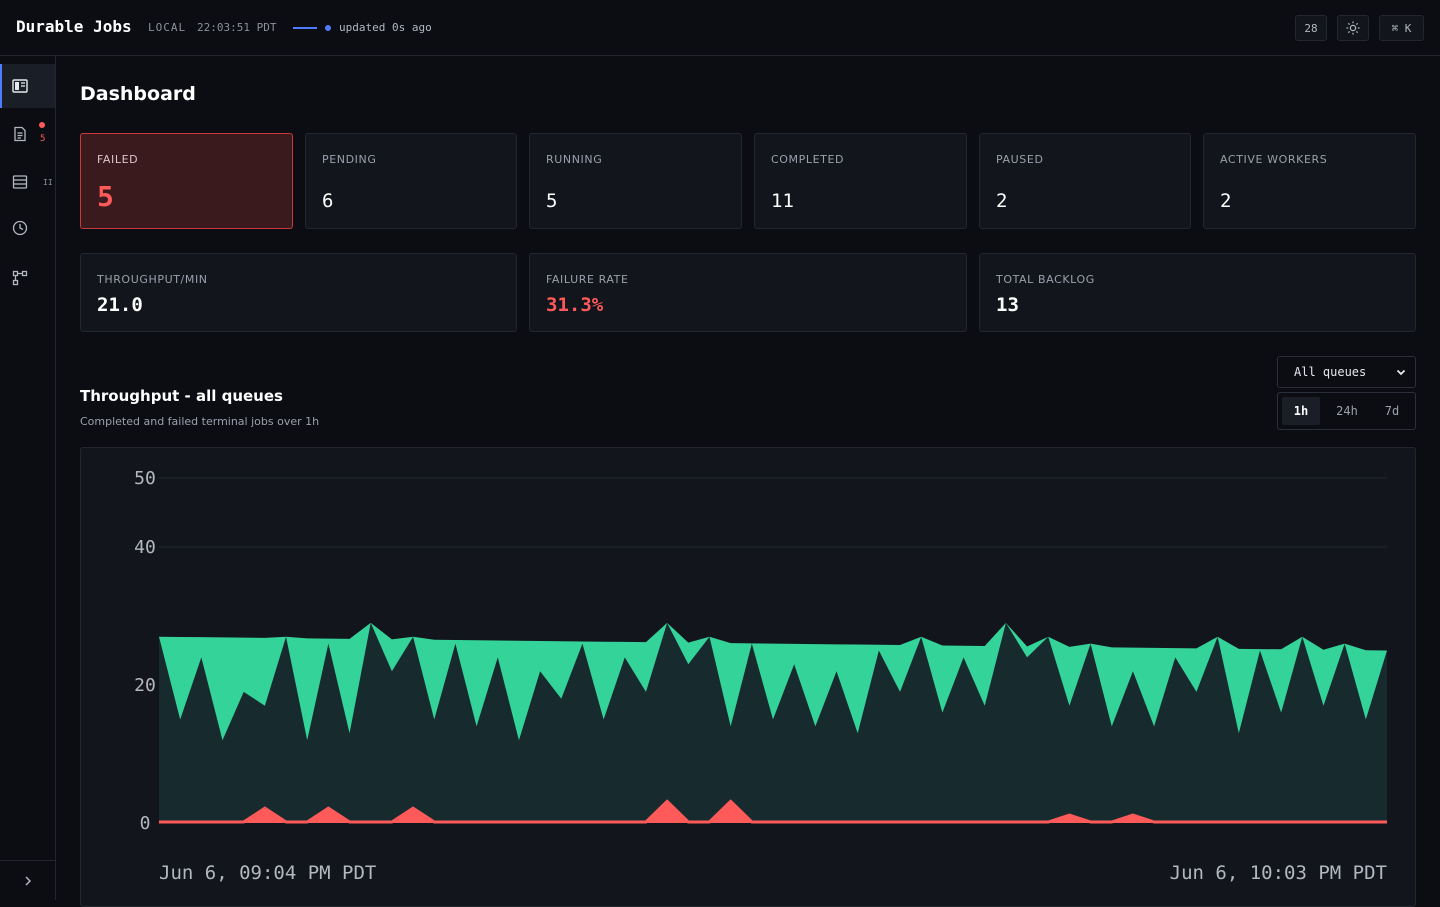 The image size is (1440, 907). What do you see at coordinates (1401, 372) in the screenshot?
I see `chevron-down-icon` at bounding box center [1401, 372].